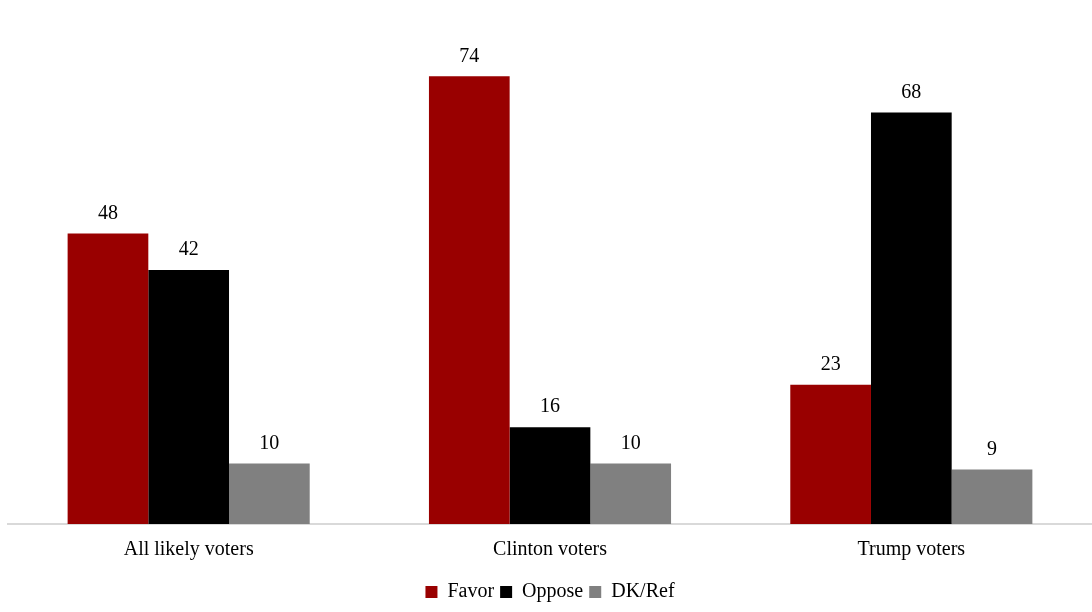 The image size is (1092, 612). I want to click on legend-label: DK/Ref, so click(643, 590).